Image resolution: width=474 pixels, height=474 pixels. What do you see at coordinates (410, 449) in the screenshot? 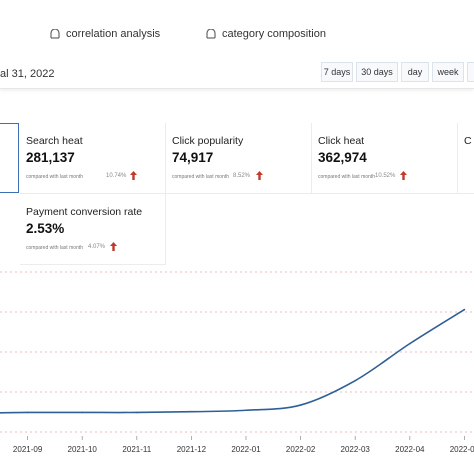
I see `x-tick-label: 2022-04` at bounding box center [410, 449].